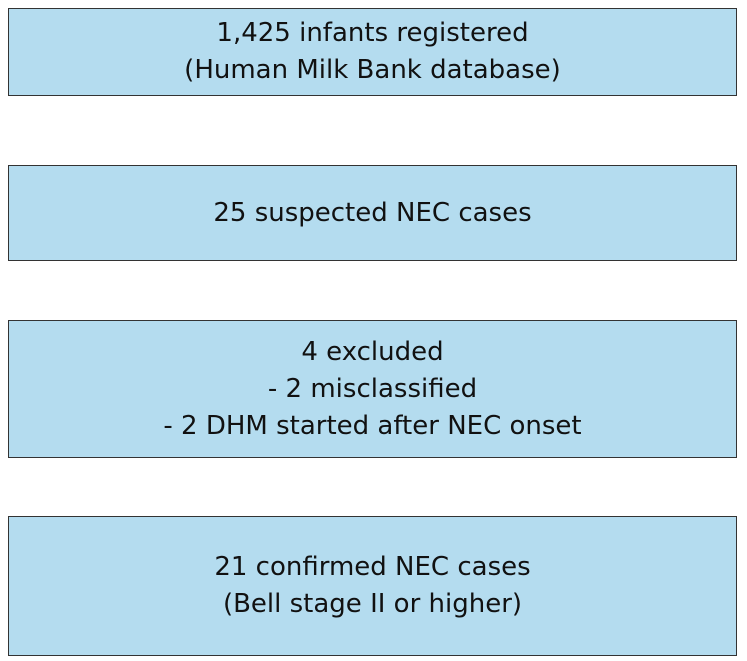 This screenshot has height=661, width=747. I want to click on box-text: 4 excluded, so click(372, 351).